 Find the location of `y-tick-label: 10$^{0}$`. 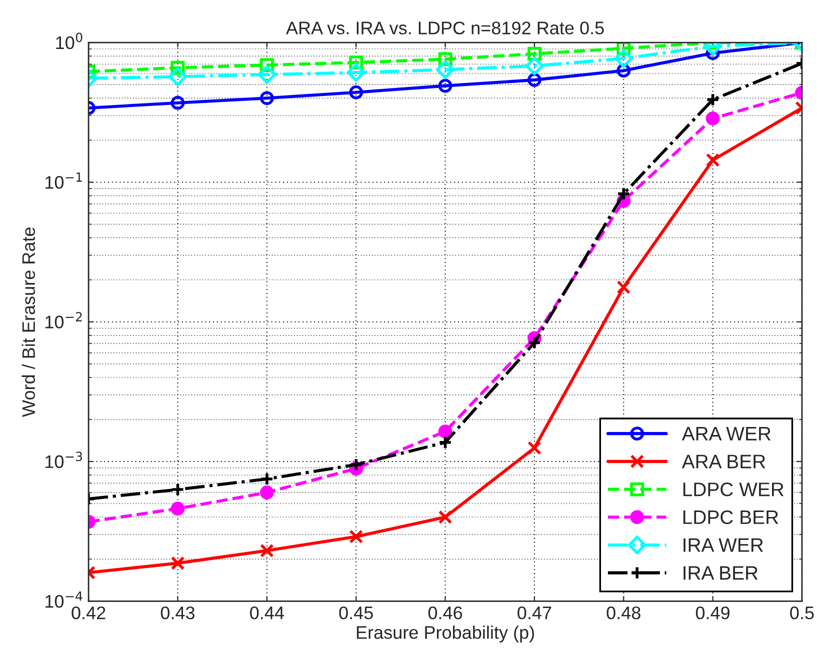

y-tick-label: 10$^{0}$ is located at coordinates (69, 41).